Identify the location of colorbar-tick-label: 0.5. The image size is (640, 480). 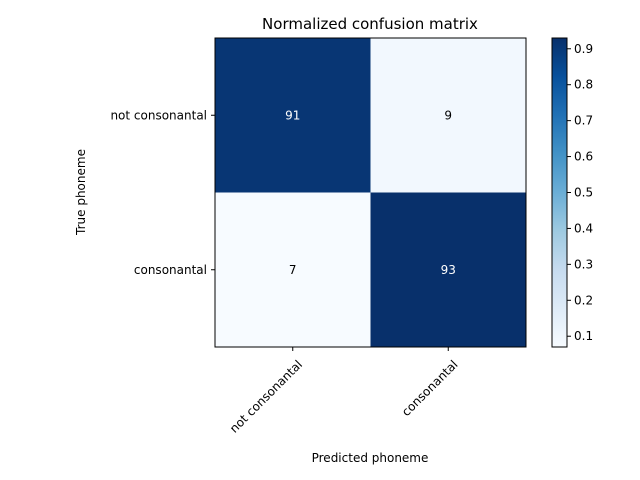
(583, 193).